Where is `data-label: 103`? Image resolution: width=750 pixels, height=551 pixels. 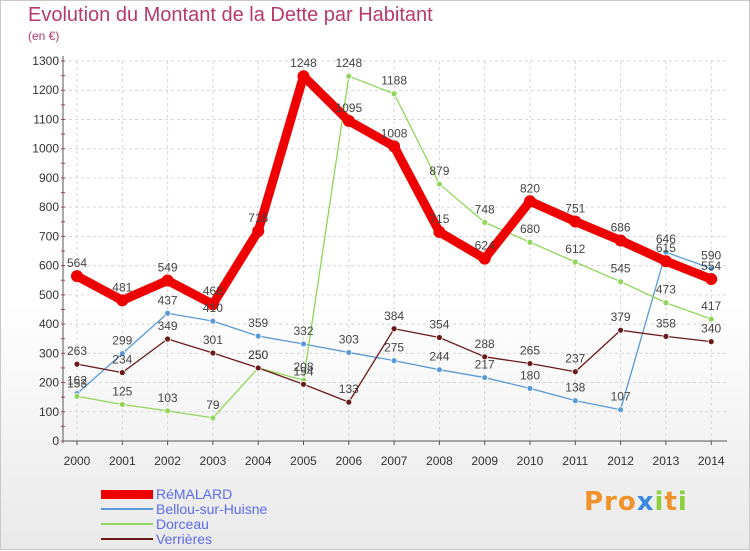 data-label: 103 is located at coordinates (168, 398).